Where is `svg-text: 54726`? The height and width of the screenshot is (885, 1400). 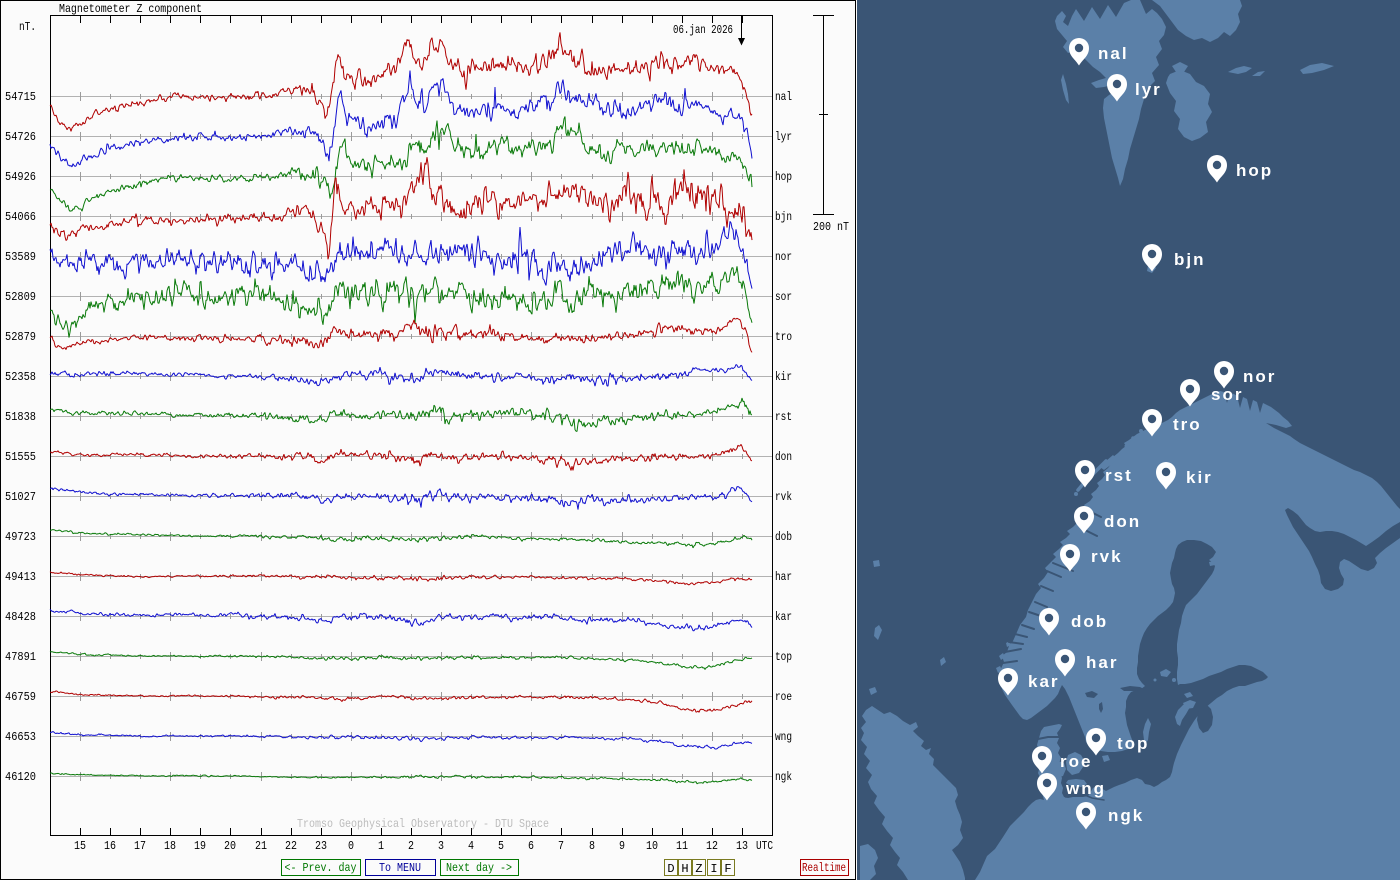 svg-text: 54726 is located at coordinates (20, 137).